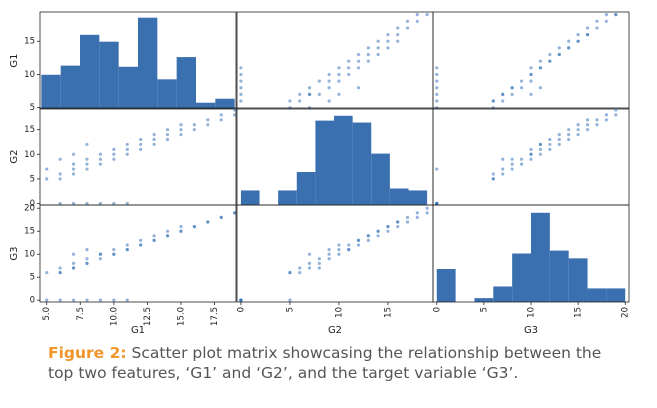 The image size is (657, 408). Describe the element at coordinates (32, 278) in the screenshot. I see `y-tick-label: 5` at that location.